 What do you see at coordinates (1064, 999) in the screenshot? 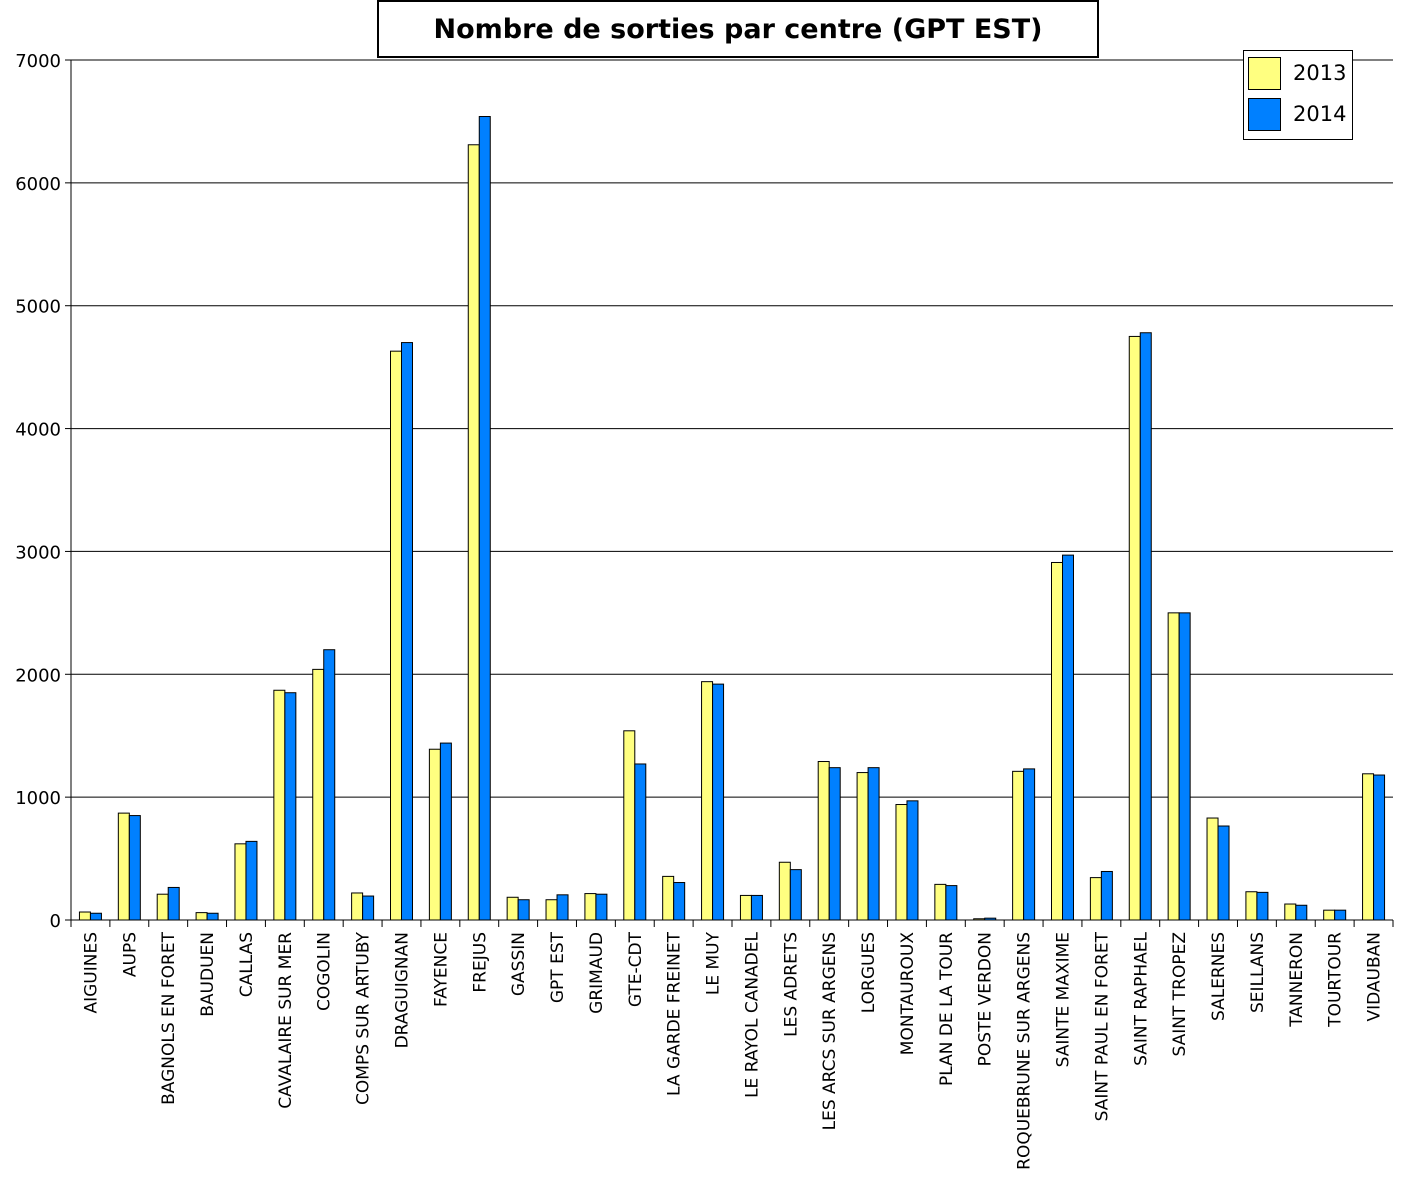
I see `x-tick-label: SAINTE MAXIME` at bounding box center [1064, 999].